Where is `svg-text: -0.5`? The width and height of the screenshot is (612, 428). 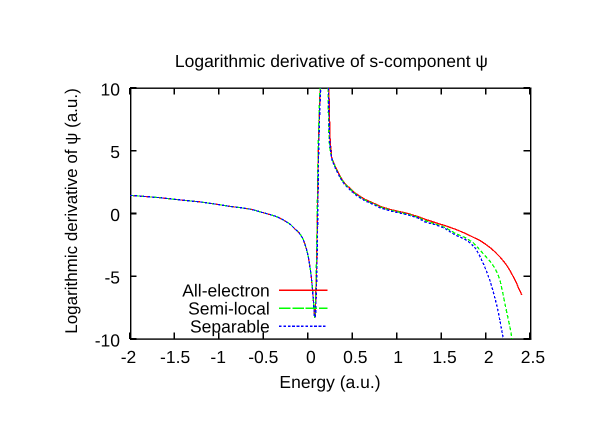 svg-text: -0.5 is located at coordinates (263, 357).